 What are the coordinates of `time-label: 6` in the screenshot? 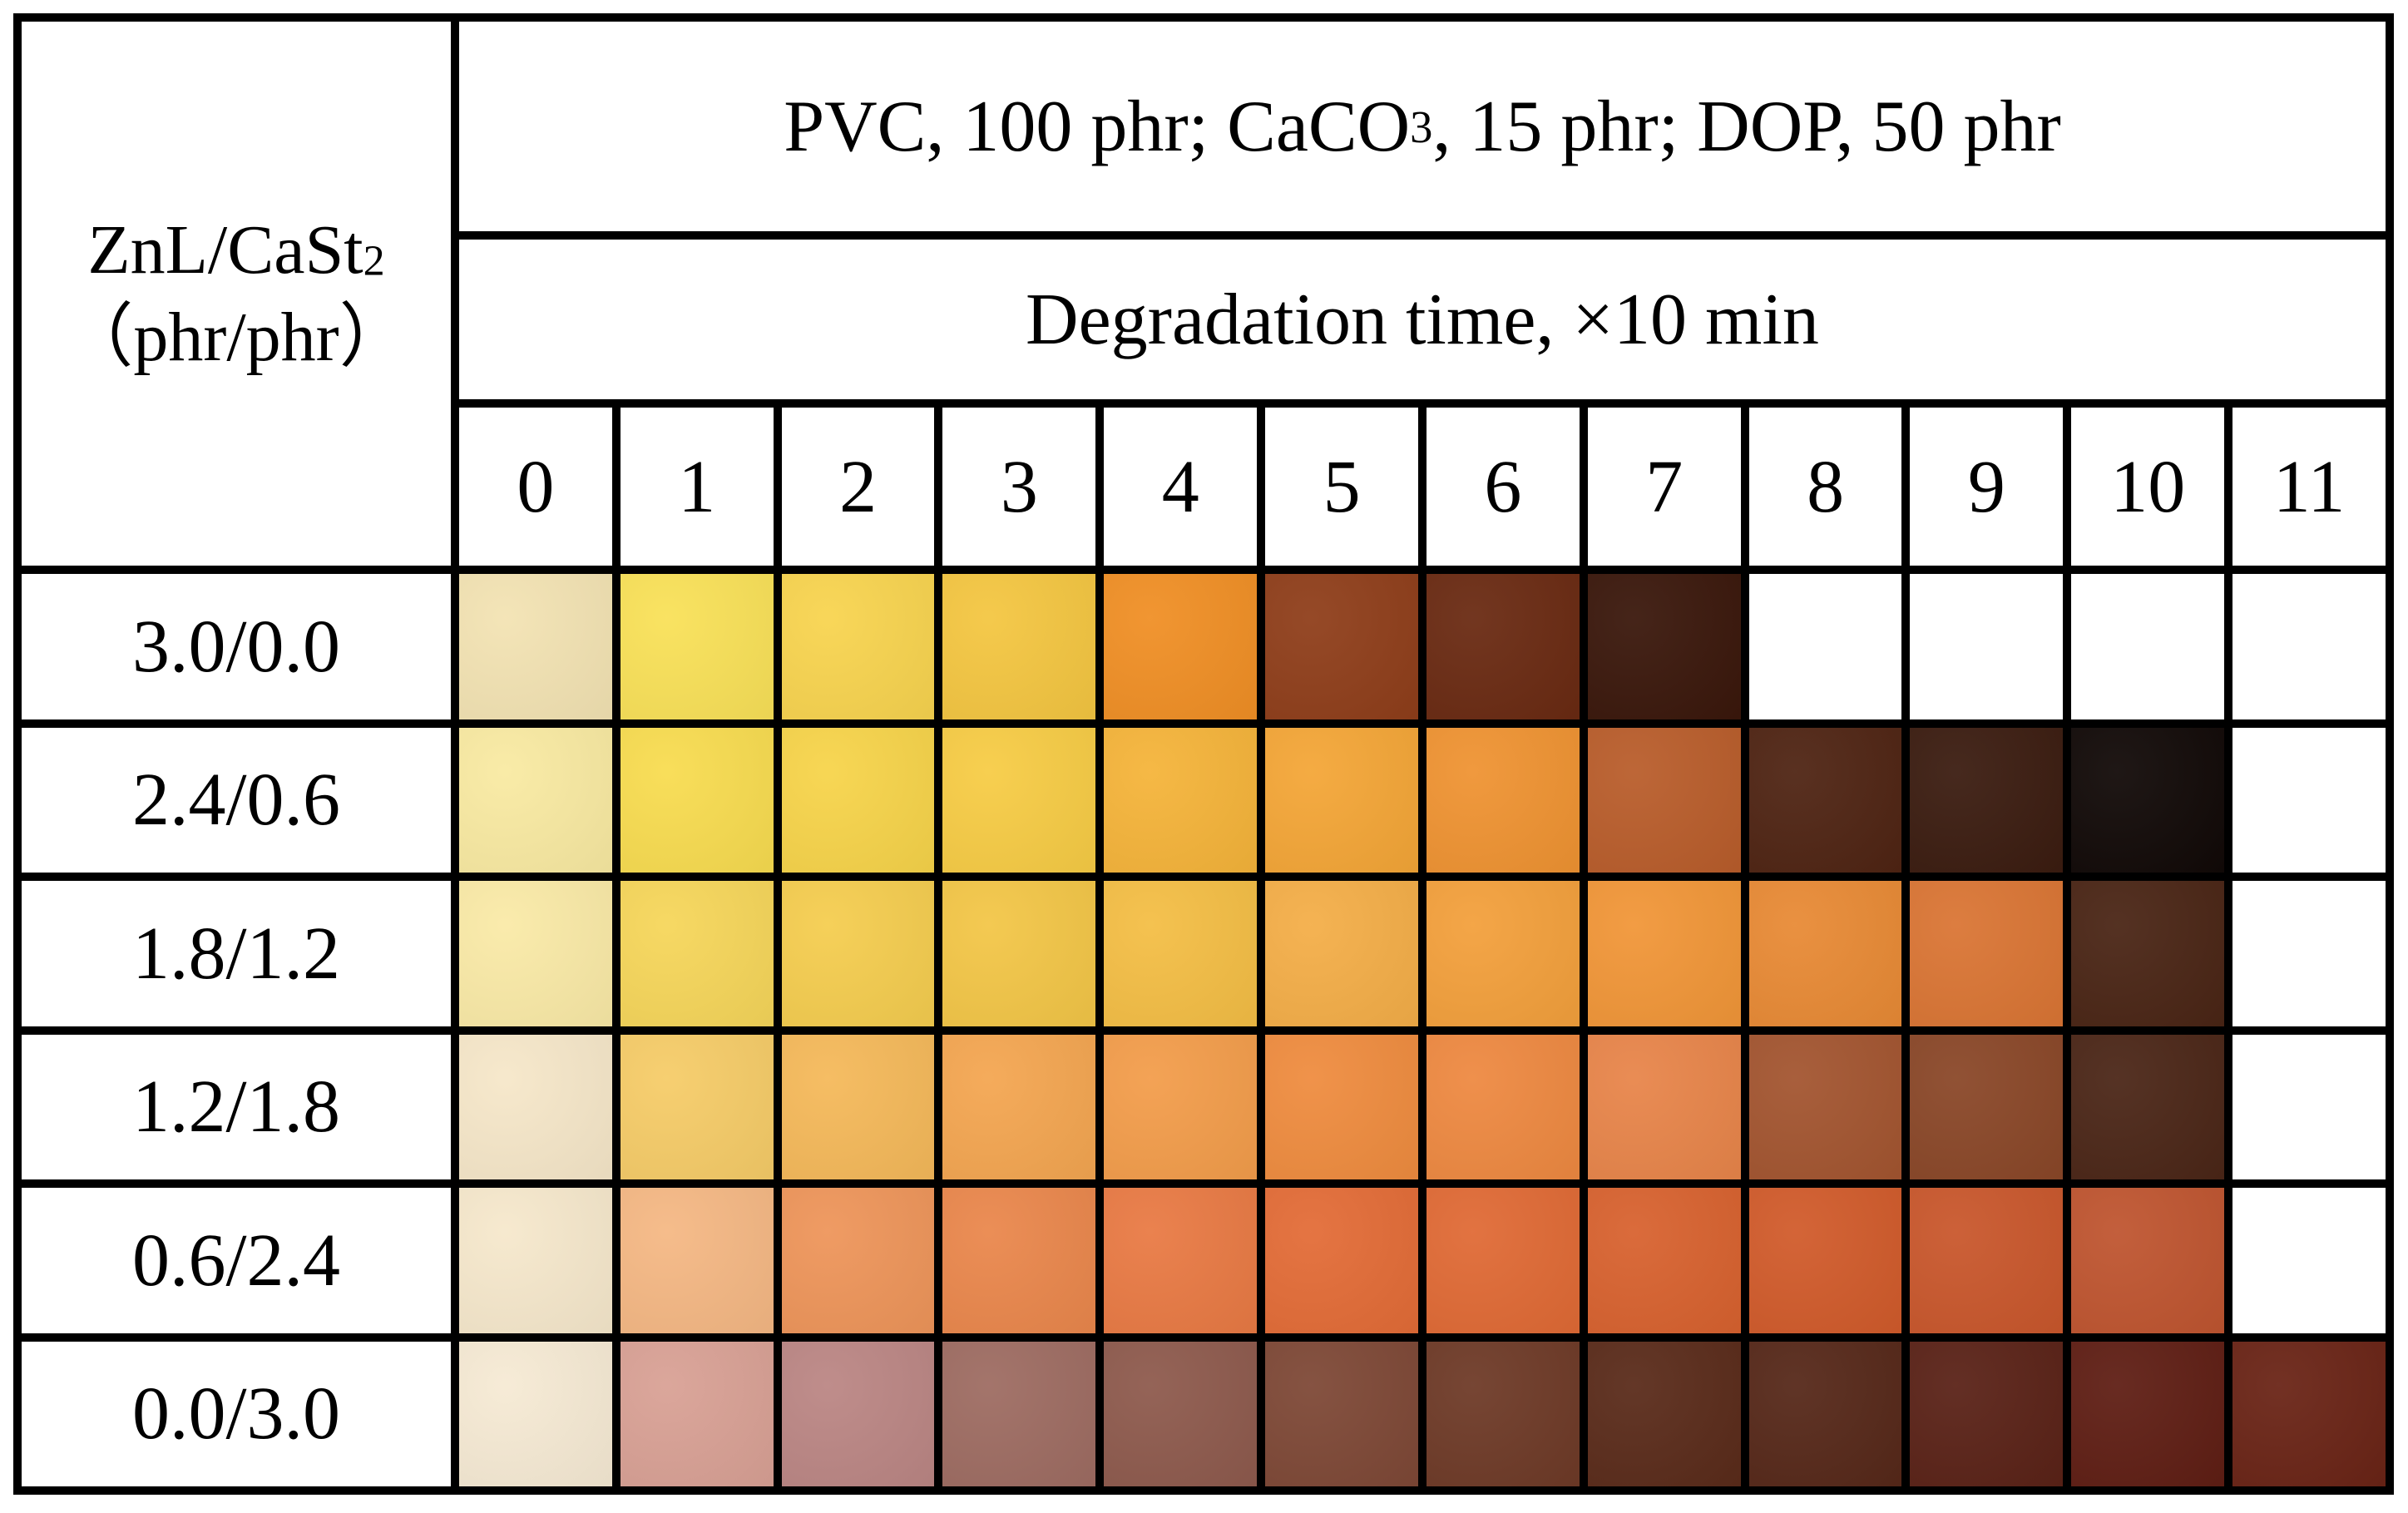 It's located at (1503, 487).